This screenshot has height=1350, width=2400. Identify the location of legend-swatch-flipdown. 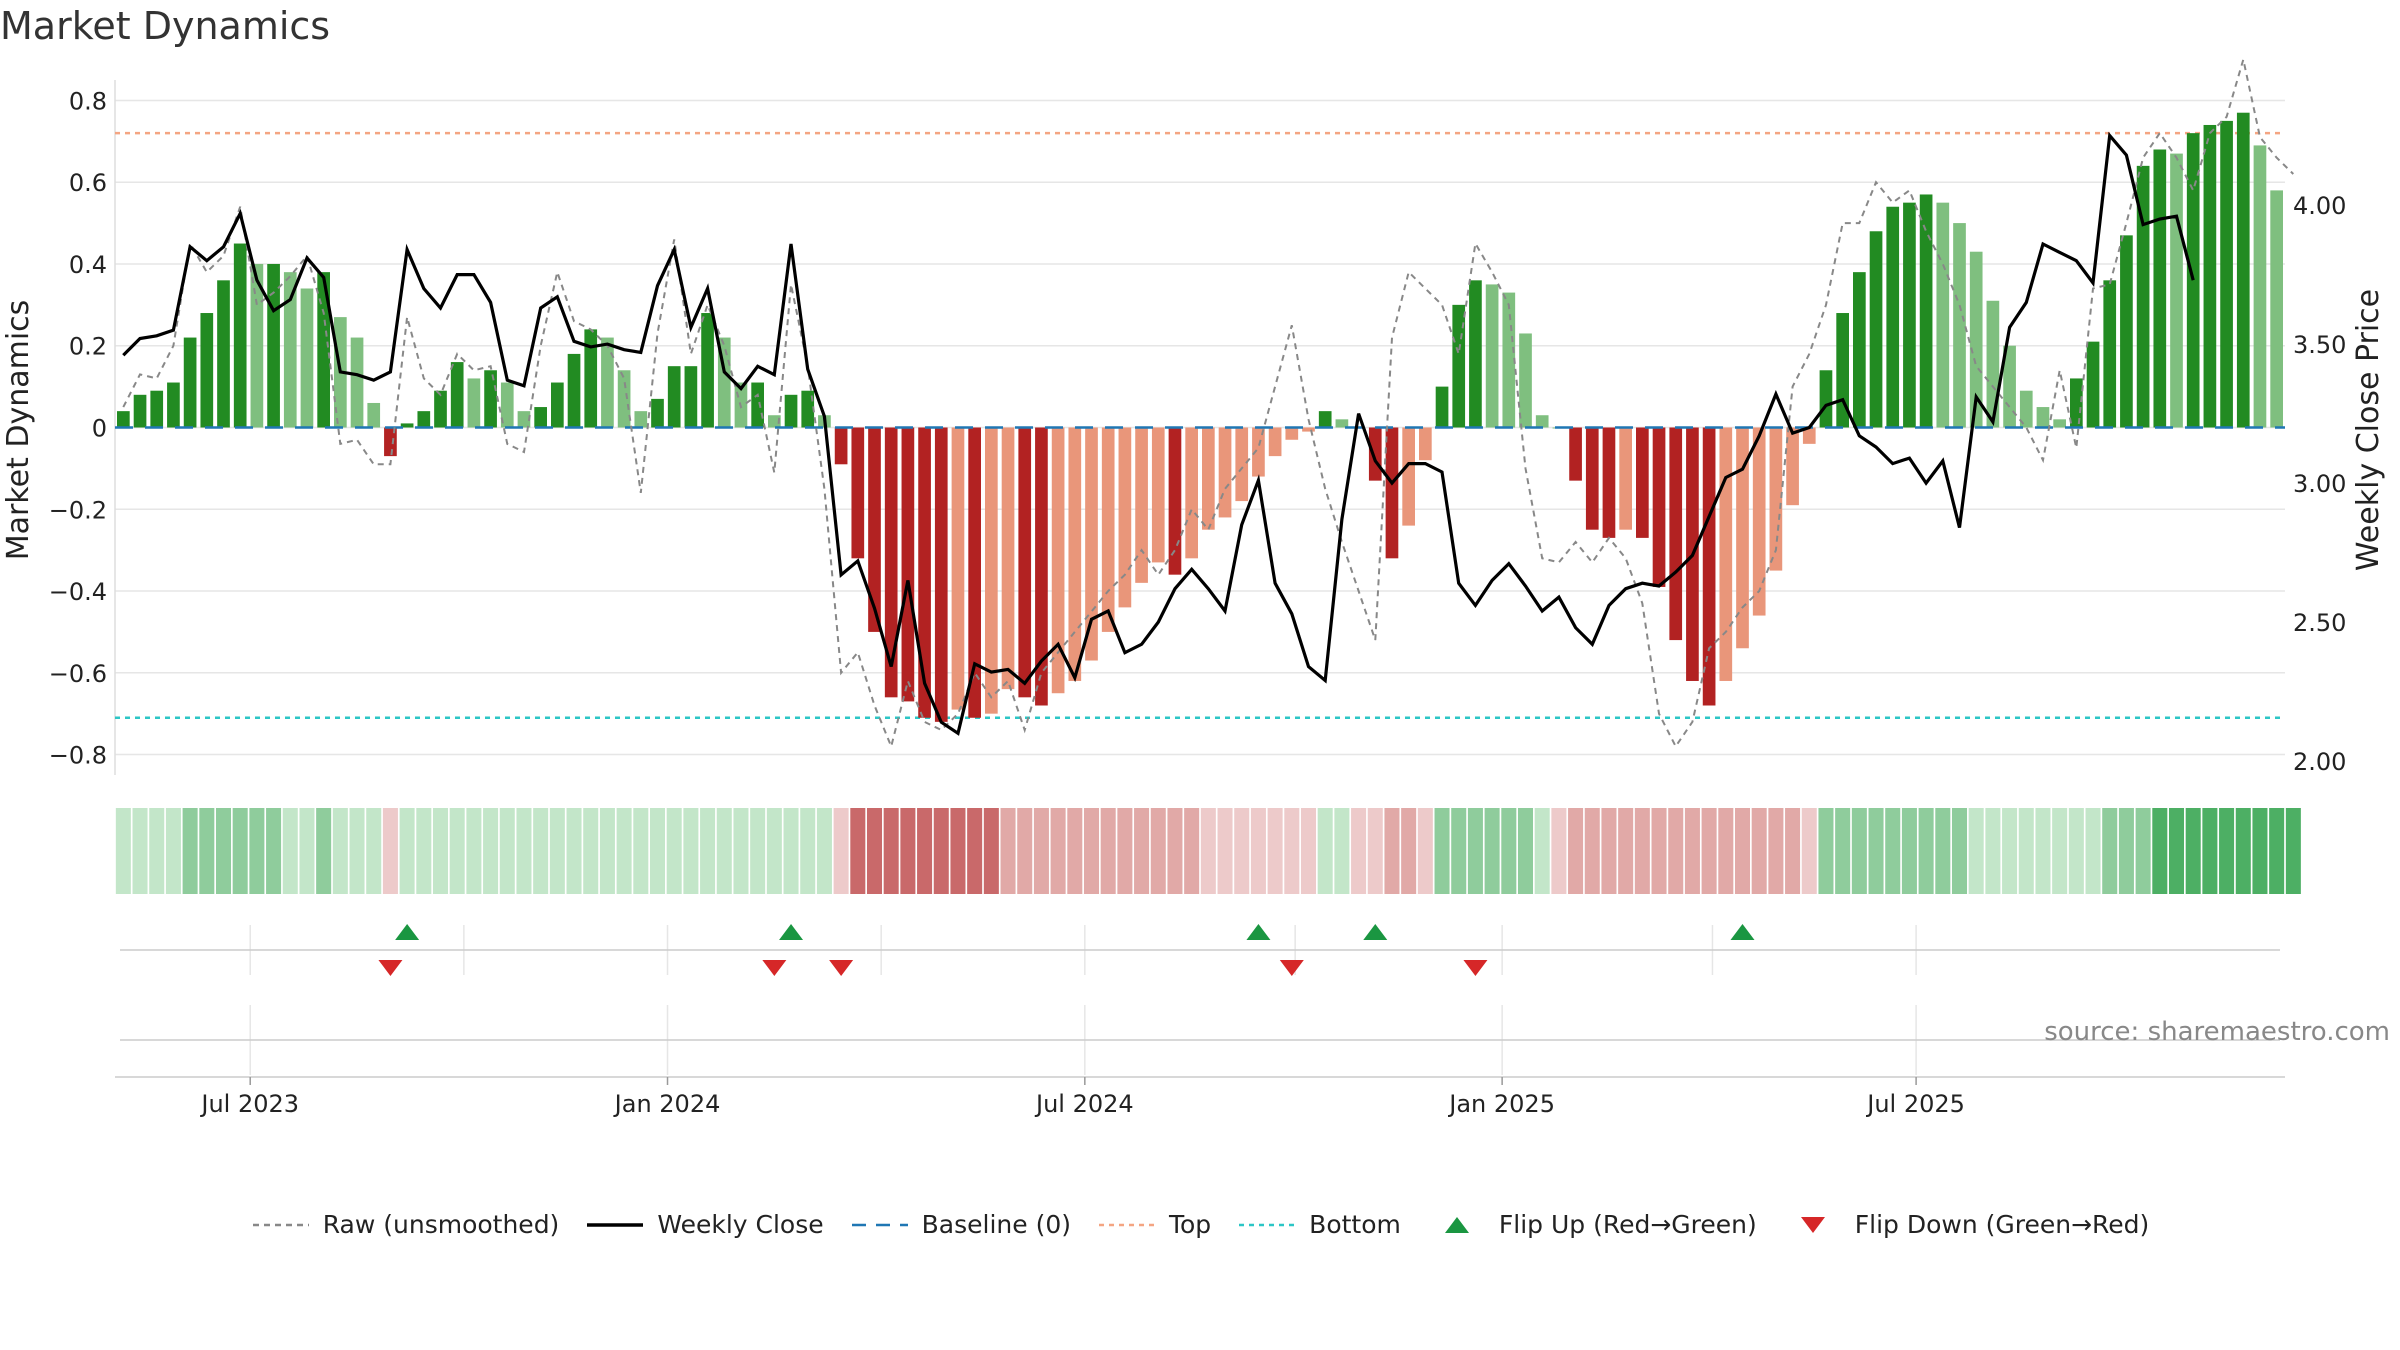
(1812, 1224).